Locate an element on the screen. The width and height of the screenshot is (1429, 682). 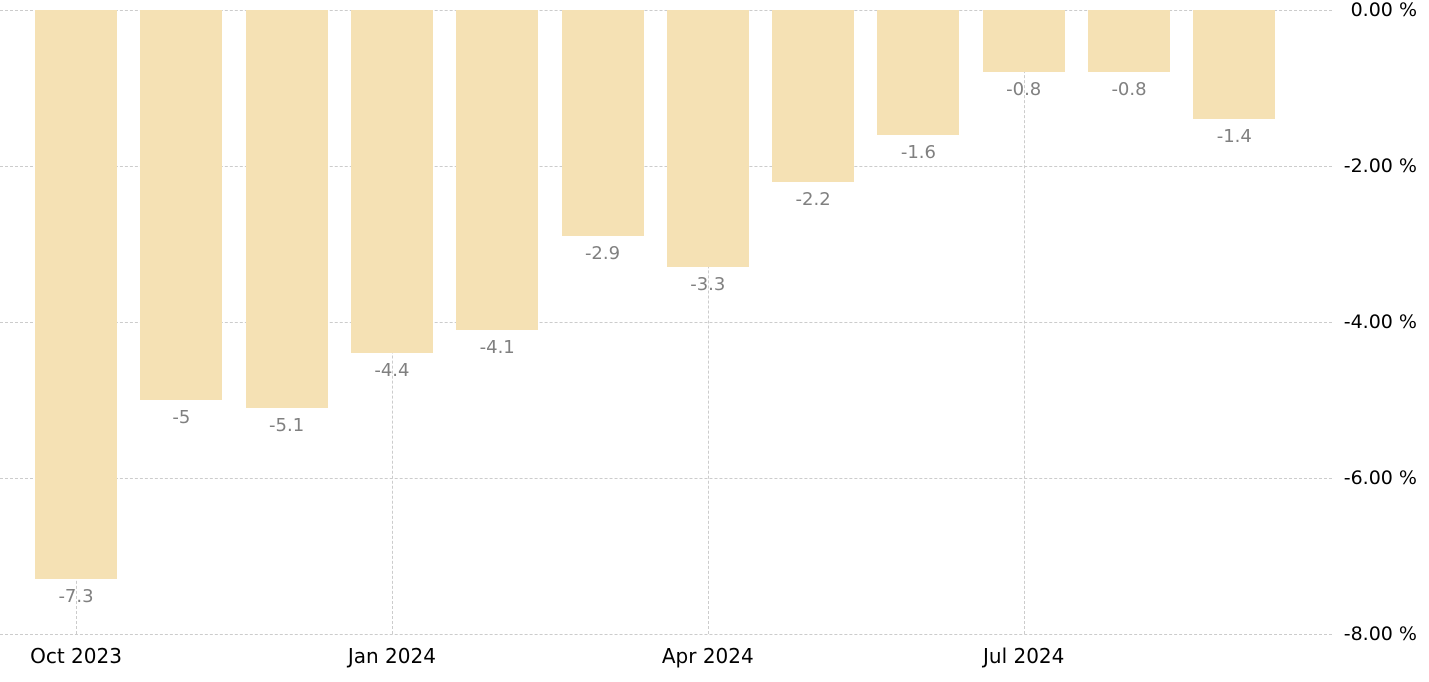
bar-value-label: -5 is located at coordinates (181, 417).